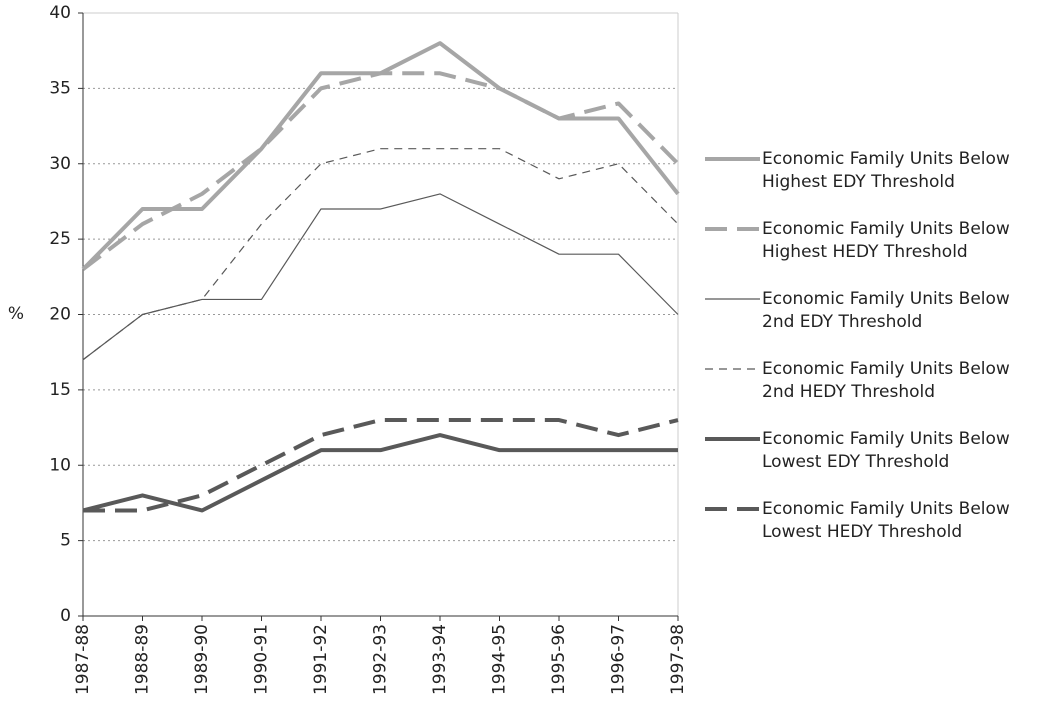 This screenshot has width=1037, height=716. What do you see at coordinates (262, 659) in the screenshot?
I see `x-tick-label: 1990-91` at bounding box center [262, 659].